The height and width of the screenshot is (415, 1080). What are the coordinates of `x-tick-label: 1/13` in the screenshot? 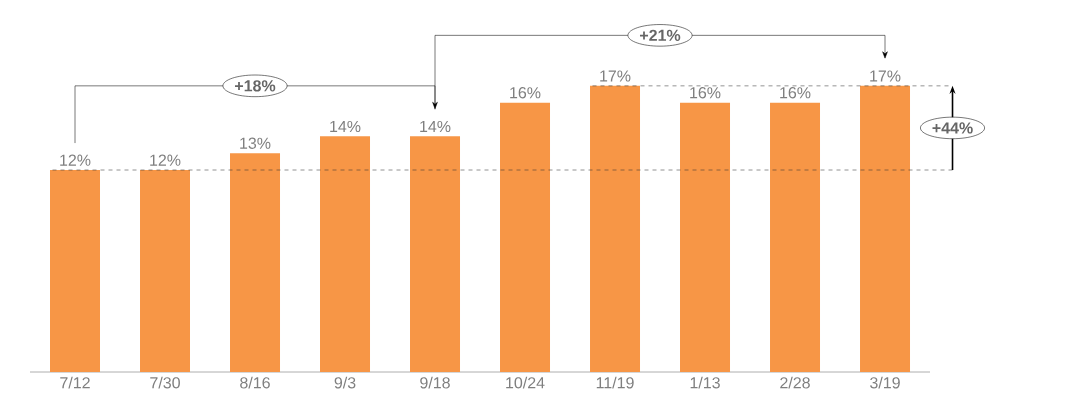 It's located at (705, 382).